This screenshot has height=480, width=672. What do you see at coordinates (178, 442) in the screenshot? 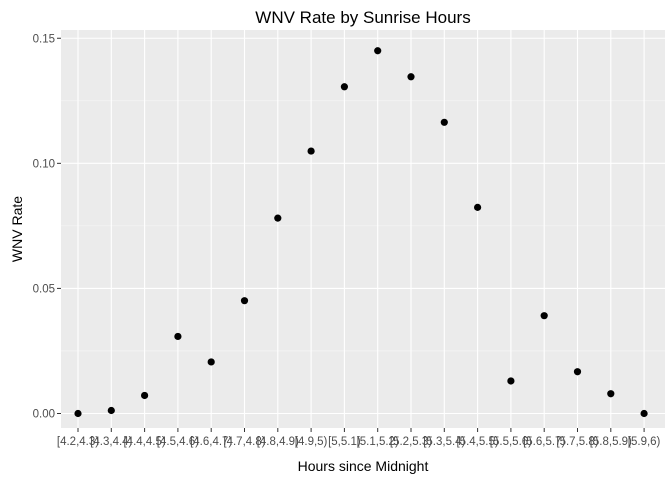
I see `x-tick-label: [4.5,4.6)` at bounding box center [178, 442].